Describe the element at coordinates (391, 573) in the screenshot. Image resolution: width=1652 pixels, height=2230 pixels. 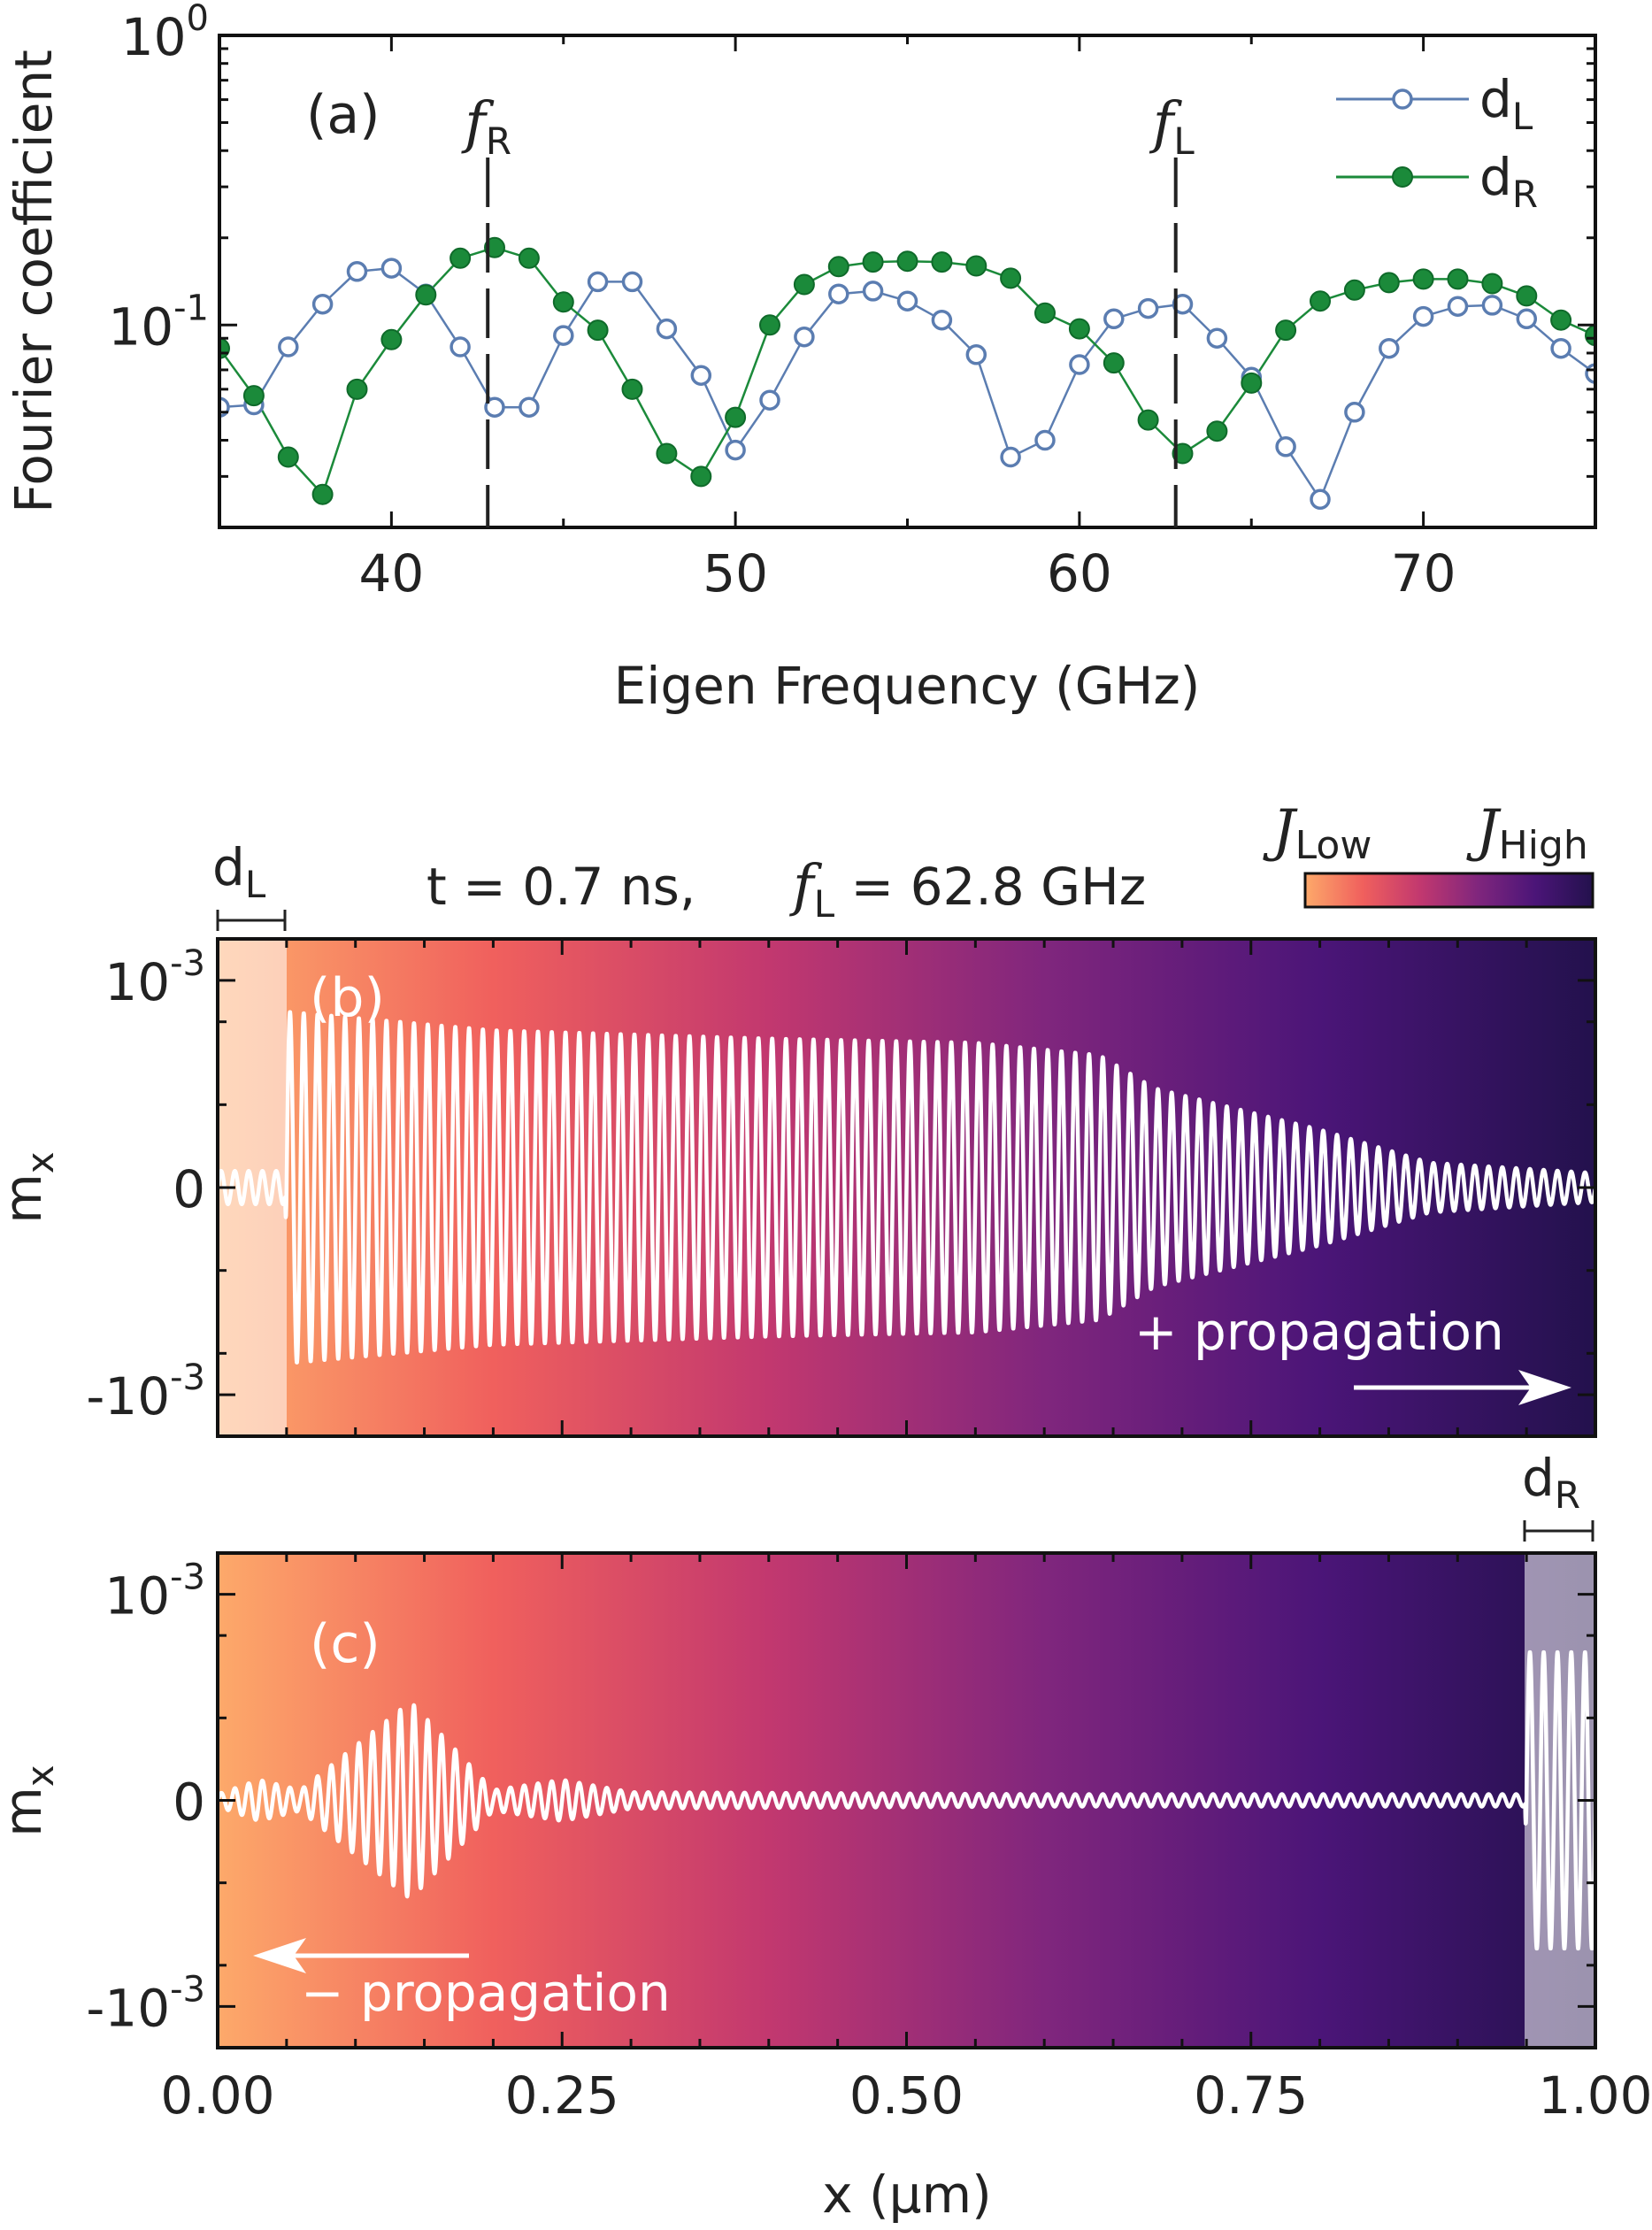
I see `x-tick-label: 40` at that location.